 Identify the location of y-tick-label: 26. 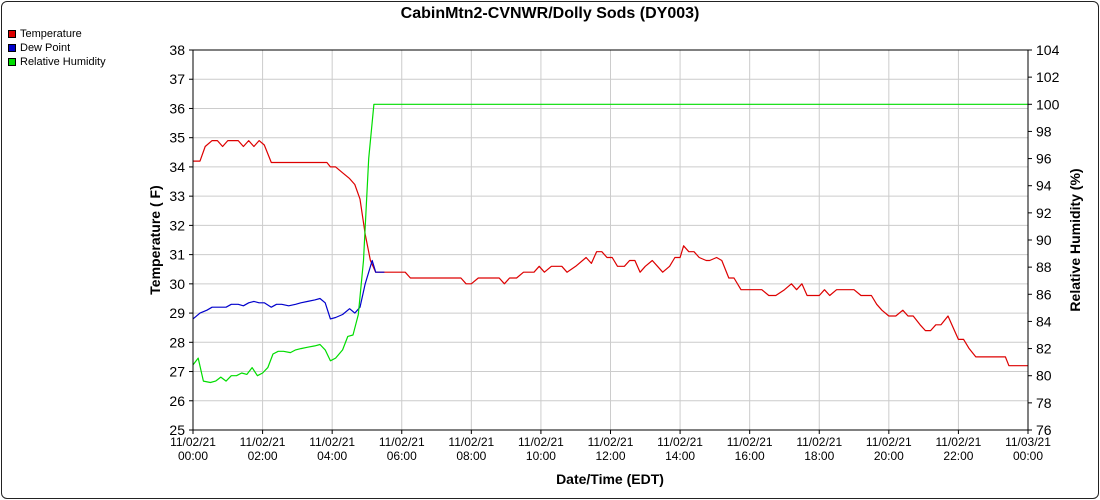
(177, 401).